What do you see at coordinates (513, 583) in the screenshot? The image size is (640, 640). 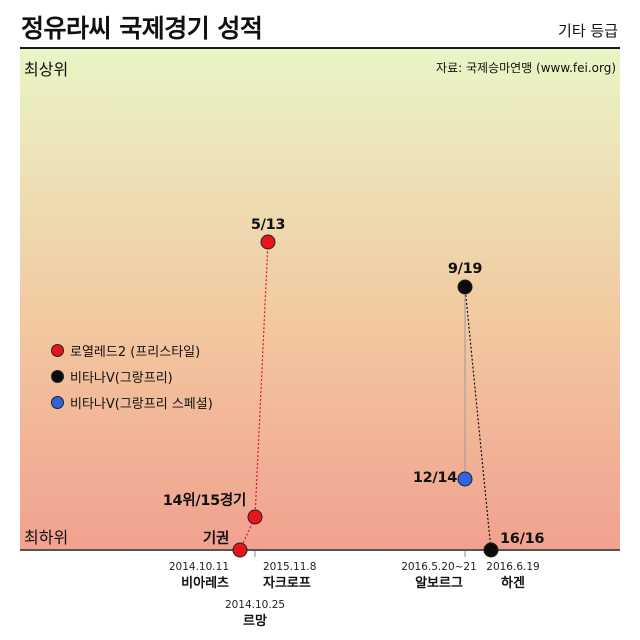 I see `x-venue-label: 하겐` at bounding box center [513, 583].